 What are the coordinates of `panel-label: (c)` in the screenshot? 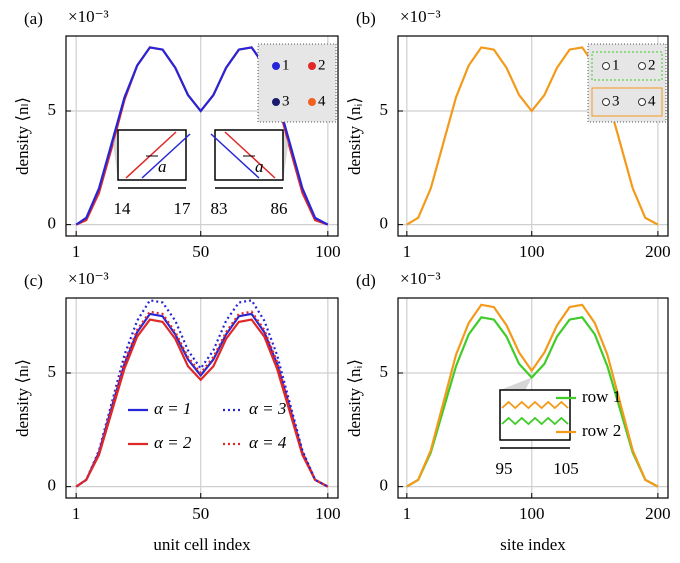 It's located at (33, 280).